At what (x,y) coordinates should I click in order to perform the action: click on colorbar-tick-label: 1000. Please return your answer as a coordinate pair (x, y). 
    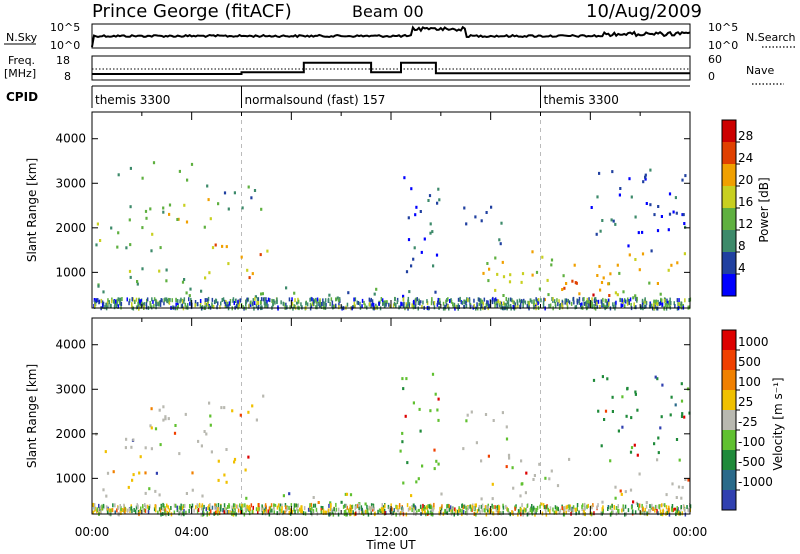
    Looking at the image, I should click on (753, 342).